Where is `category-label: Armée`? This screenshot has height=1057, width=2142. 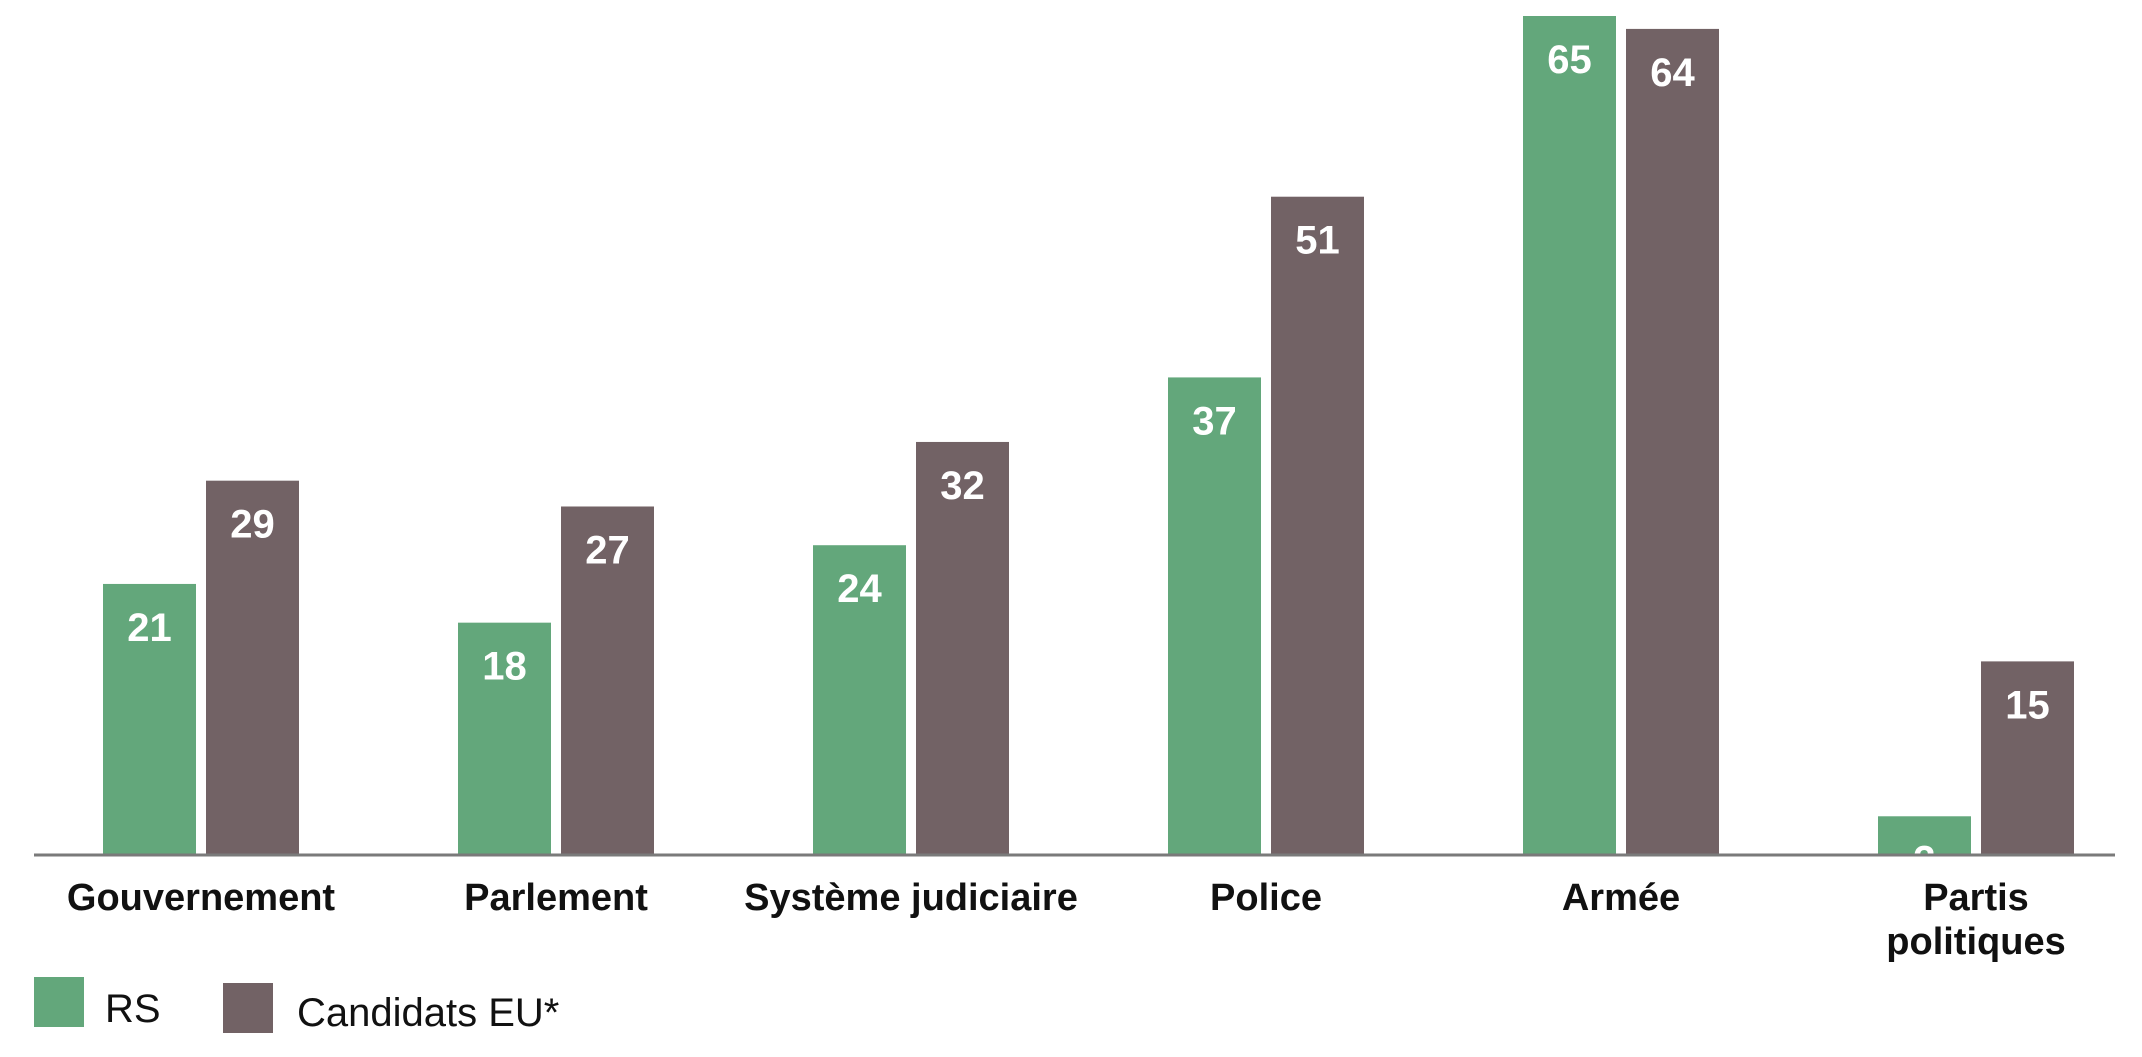 category-label: Armée is located at coordinates (1621, 898).